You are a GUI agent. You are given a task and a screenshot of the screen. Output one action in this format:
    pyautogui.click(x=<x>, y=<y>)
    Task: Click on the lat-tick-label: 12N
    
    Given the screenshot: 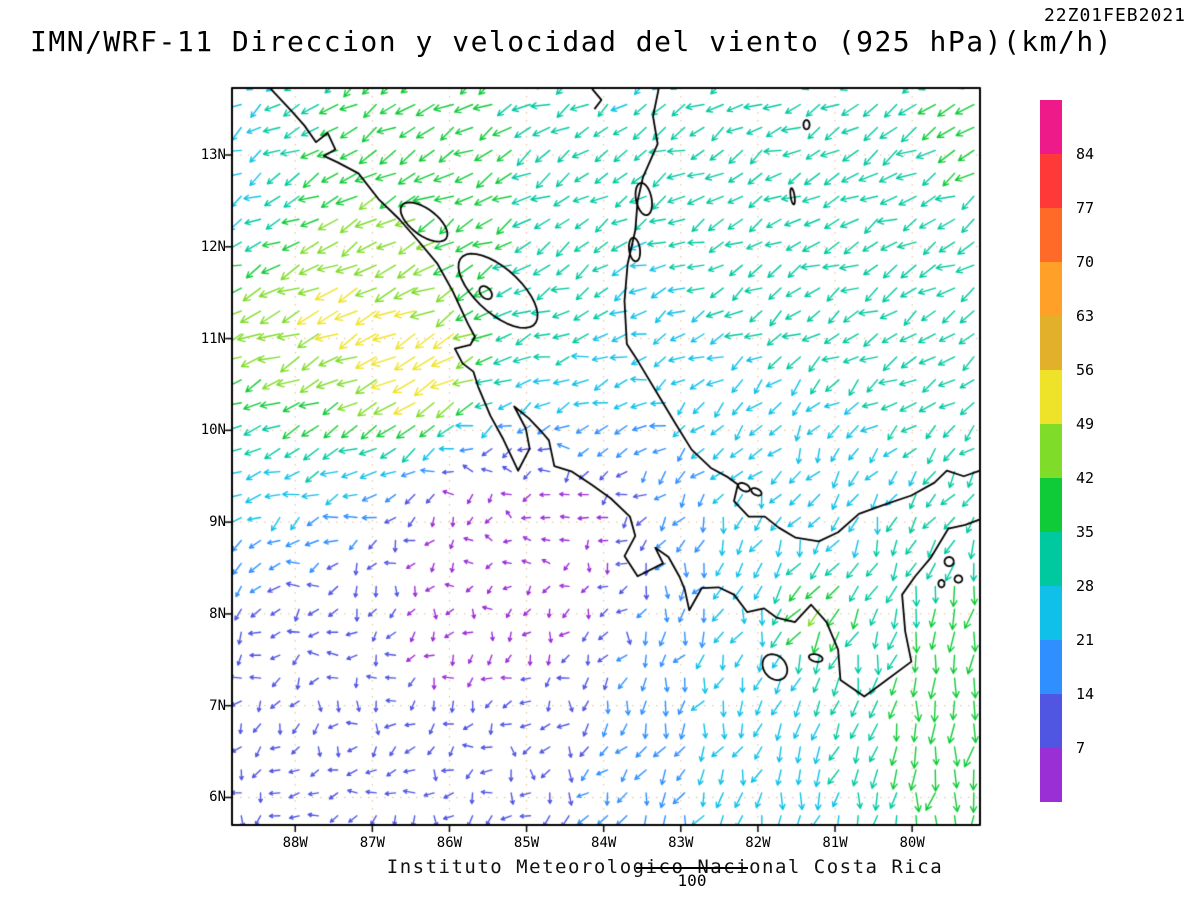 What is the action you would take?
    pyautogui.click(x=213, y=246)
    